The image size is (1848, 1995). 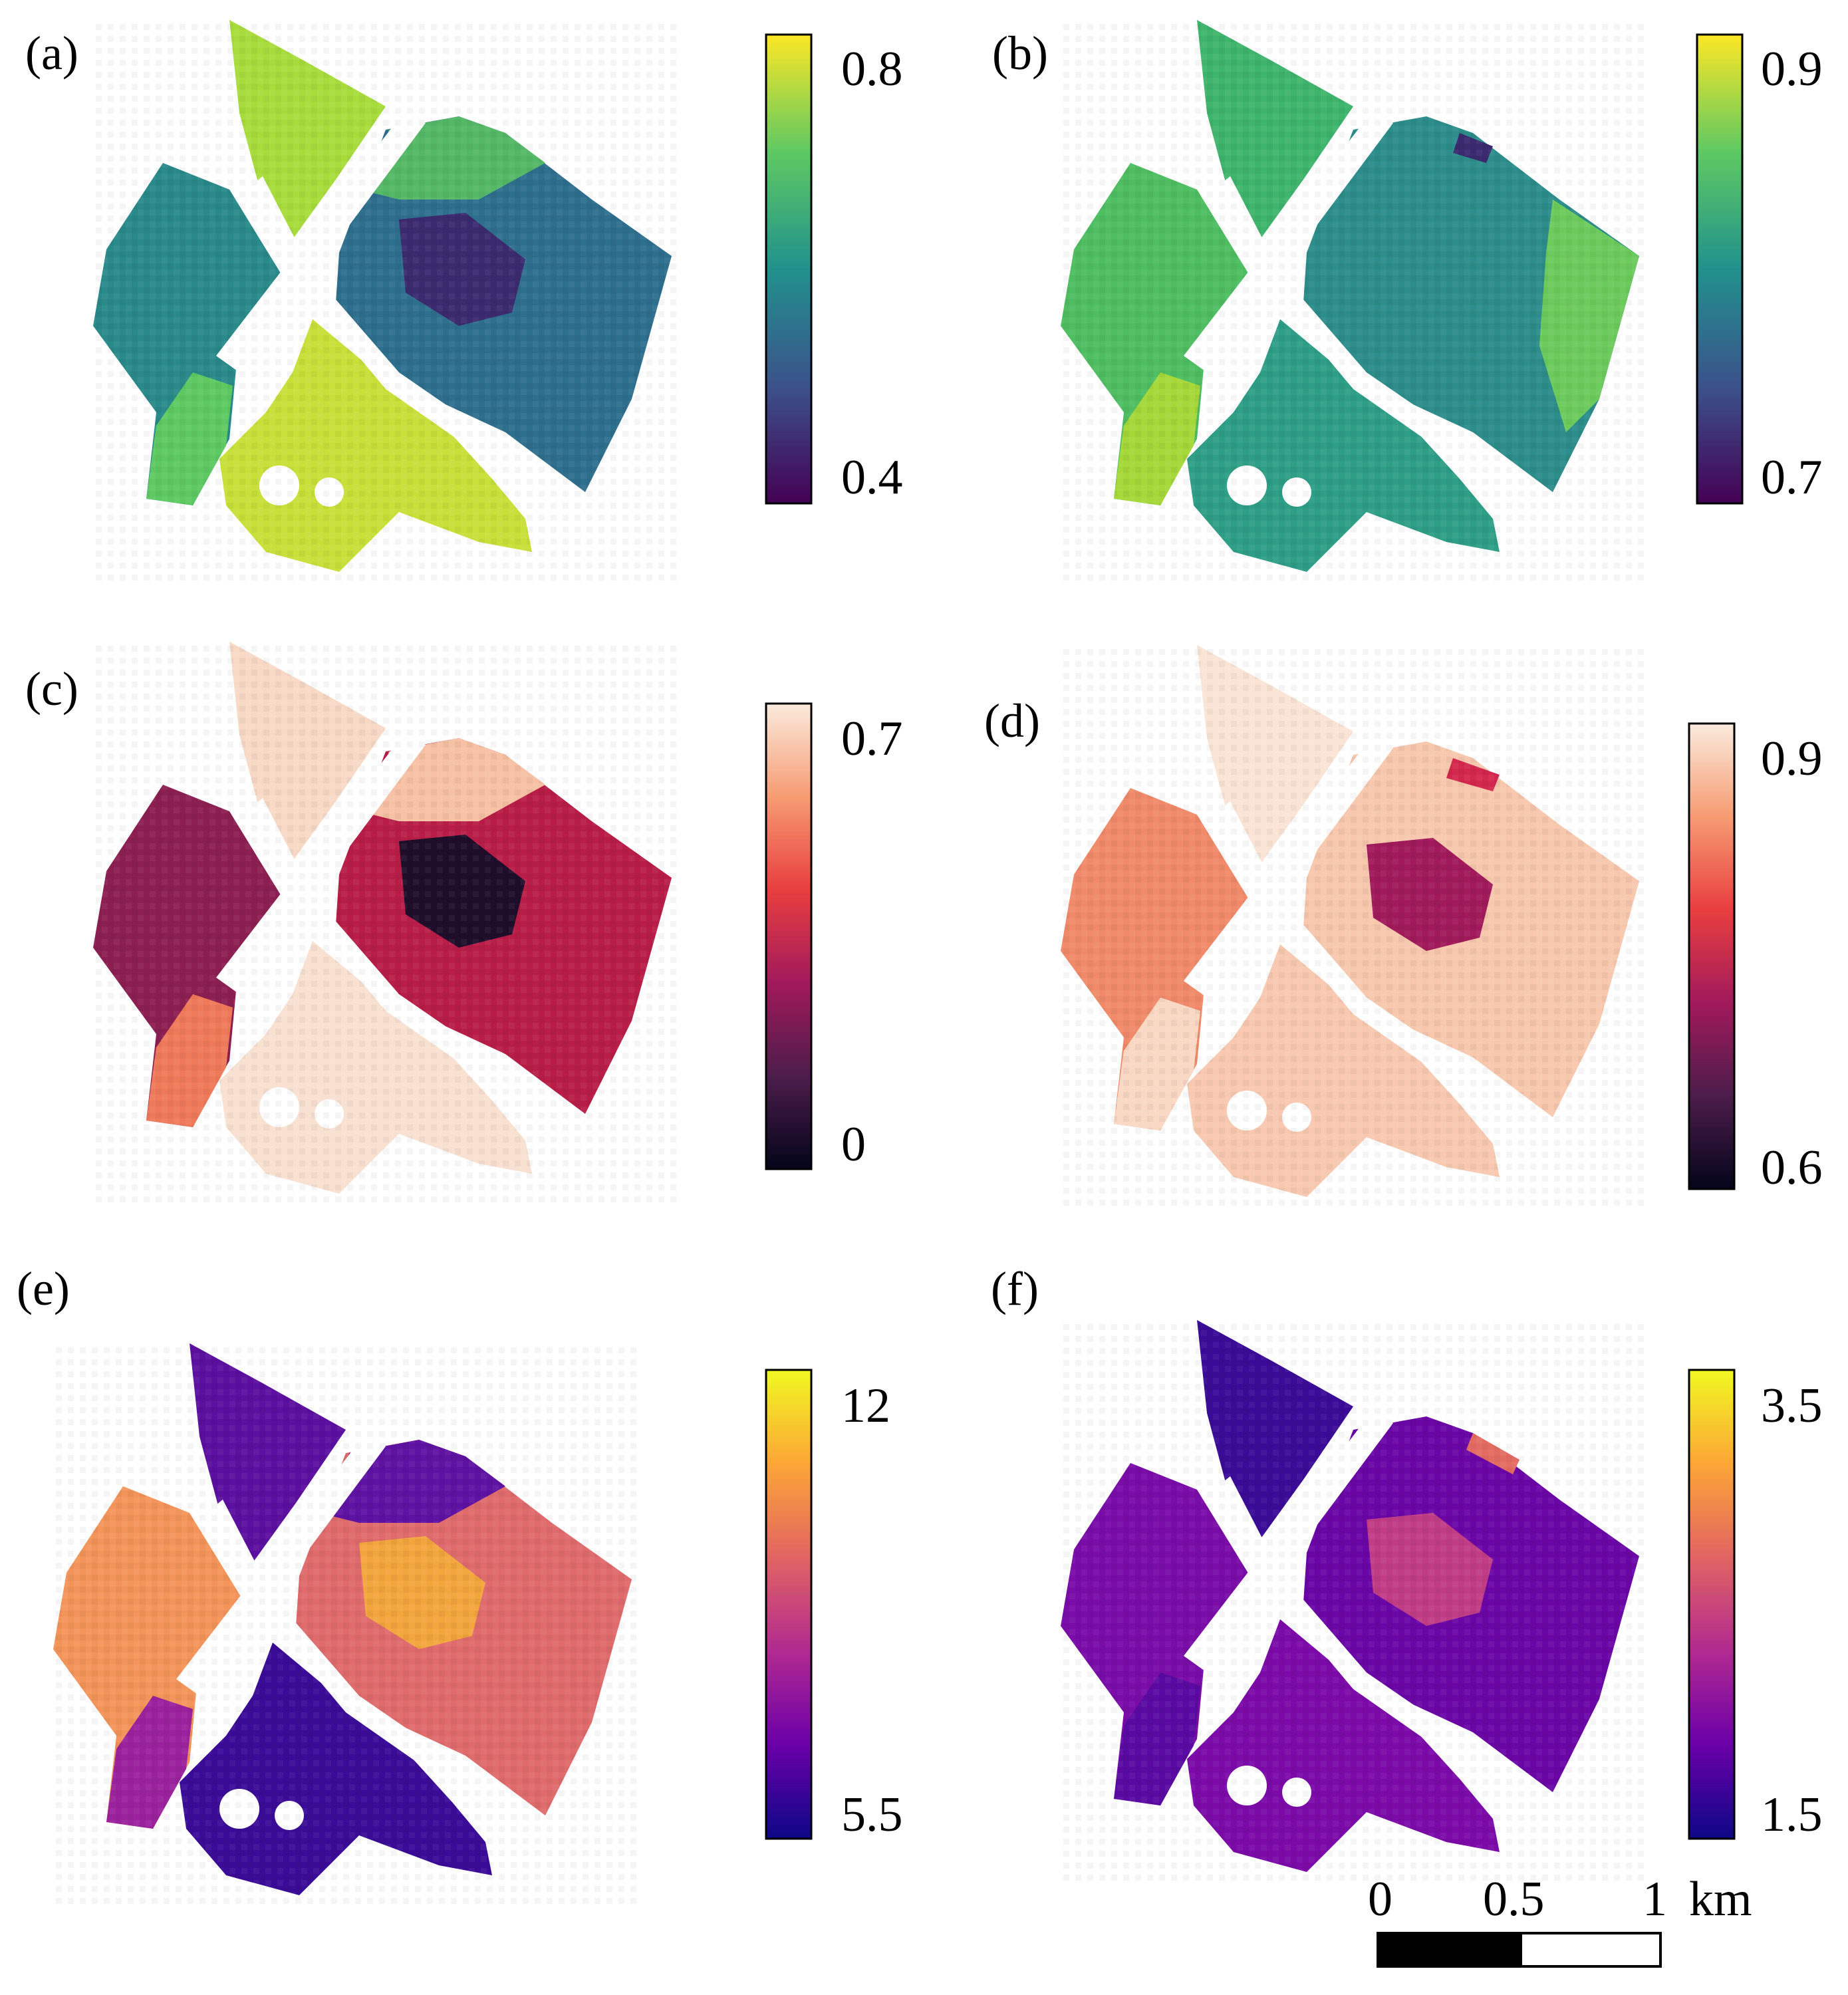 What do you see at coordinates (386, 924) in the screenshot?
I see `panel-c-map` at bounding box center [386, 924].